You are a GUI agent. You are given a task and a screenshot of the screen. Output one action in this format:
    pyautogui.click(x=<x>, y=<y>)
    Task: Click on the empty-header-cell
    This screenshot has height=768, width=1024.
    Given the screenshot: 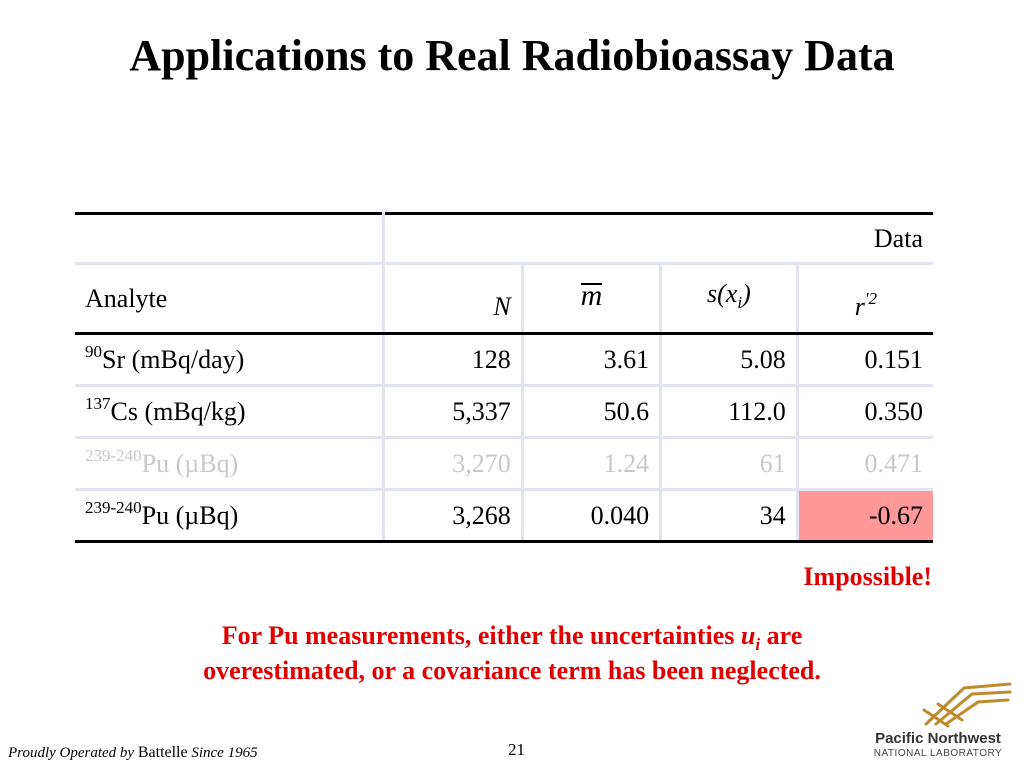 What is the action you would take?
    pyautogui.click(x=230, y=238)
    